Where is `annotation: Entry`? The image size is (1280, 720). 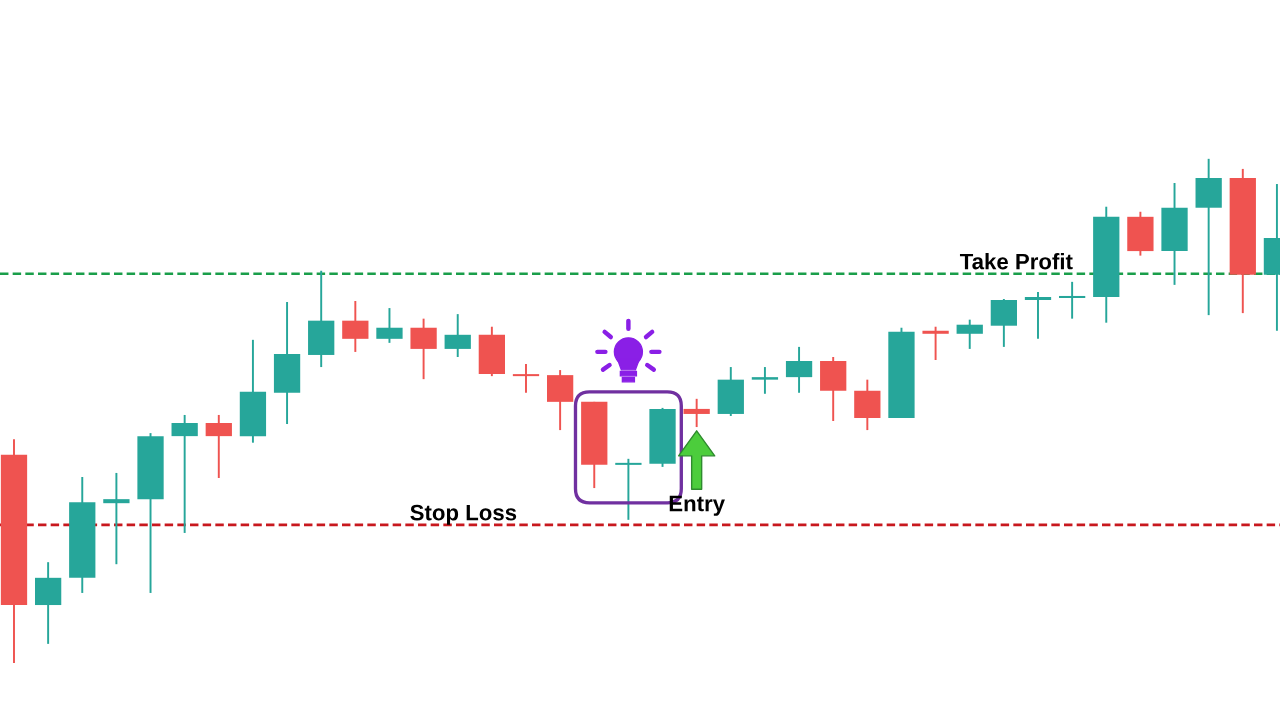
annotation: Entry is located at coordinates (697, 505).